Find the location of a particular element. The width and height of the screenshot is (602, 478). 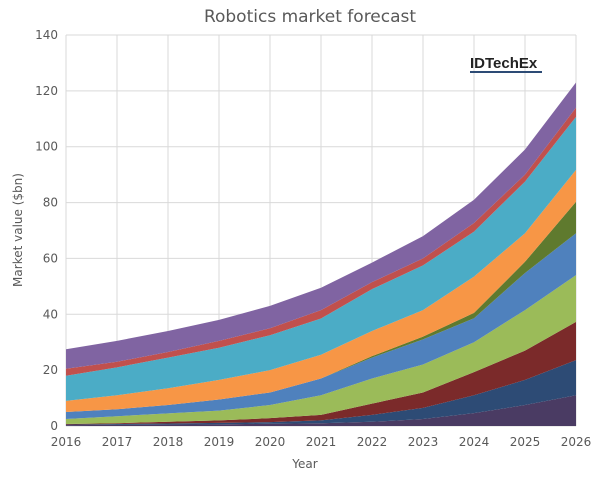

x-tick-label: 2022 is located at coordinates (372, 442).